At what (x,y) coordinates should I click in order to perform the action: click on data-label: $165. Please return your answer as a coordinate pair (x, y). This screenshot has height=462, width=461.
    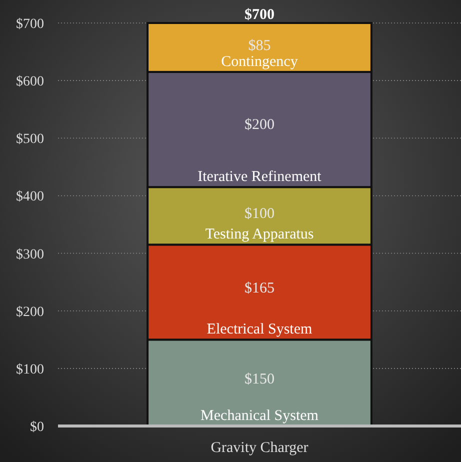
    Looking at the image, I should click on (259, 288).